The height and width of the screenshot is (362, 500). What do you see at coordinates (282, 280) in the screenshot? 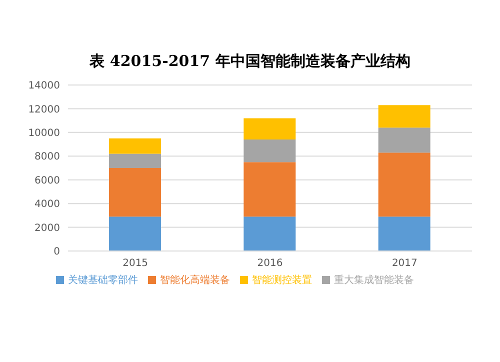
I see `legend-label: 智能测控装置` at bounding box center [282, 280].